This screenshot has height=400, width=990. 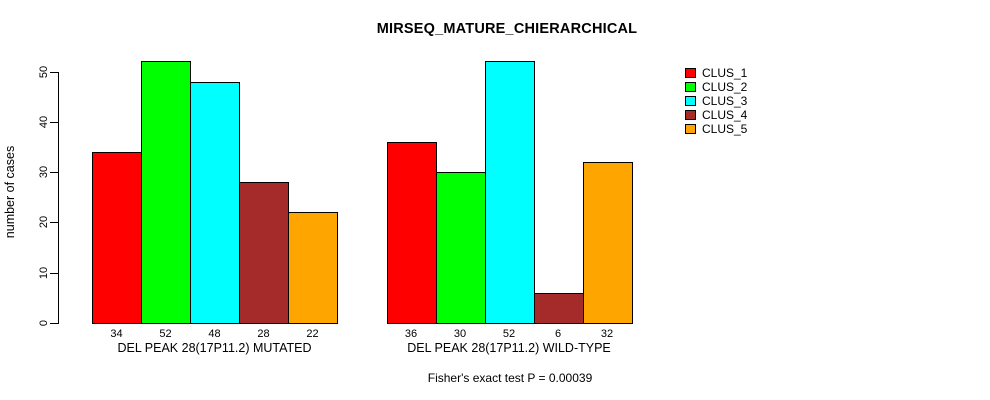 What do you see at coordinates (411, 232) in the screenshot?
I see `bar-clus_1-group2` at bounding box center [411, 232].